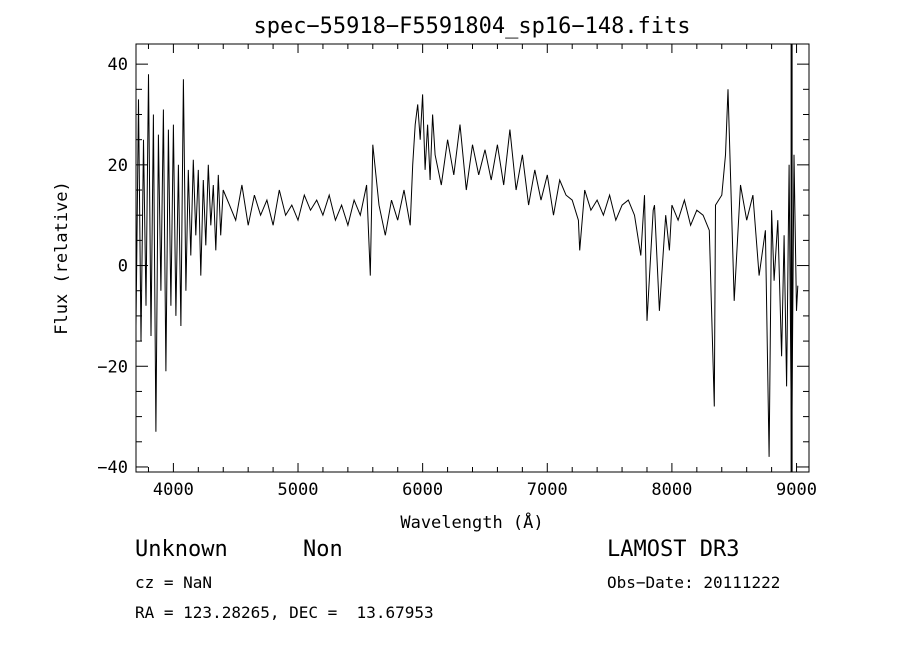  What do you see at coordinates (547, 490) in the screenshot?
I see `x-tick-label: 7000` at bounding box center [547, 490].